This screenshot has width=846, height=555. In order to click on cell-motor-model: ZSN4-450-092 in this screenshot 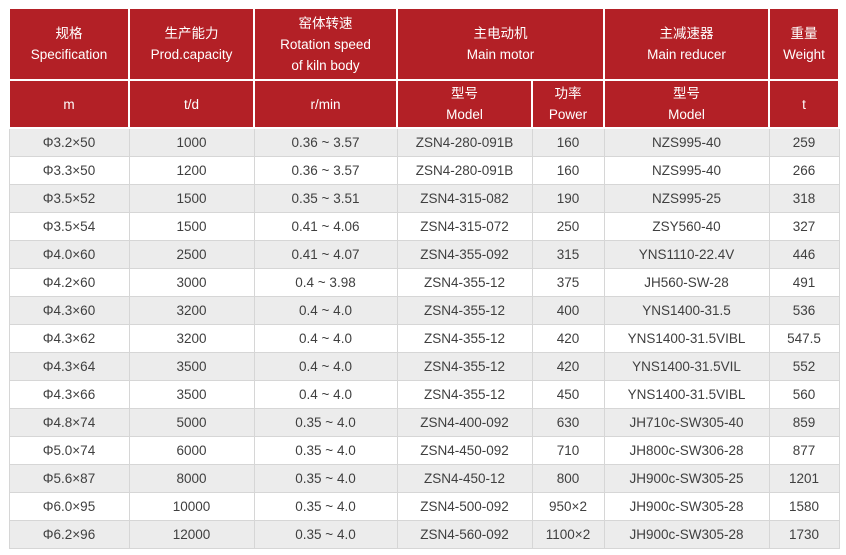, I will do `click(464, 450)`.